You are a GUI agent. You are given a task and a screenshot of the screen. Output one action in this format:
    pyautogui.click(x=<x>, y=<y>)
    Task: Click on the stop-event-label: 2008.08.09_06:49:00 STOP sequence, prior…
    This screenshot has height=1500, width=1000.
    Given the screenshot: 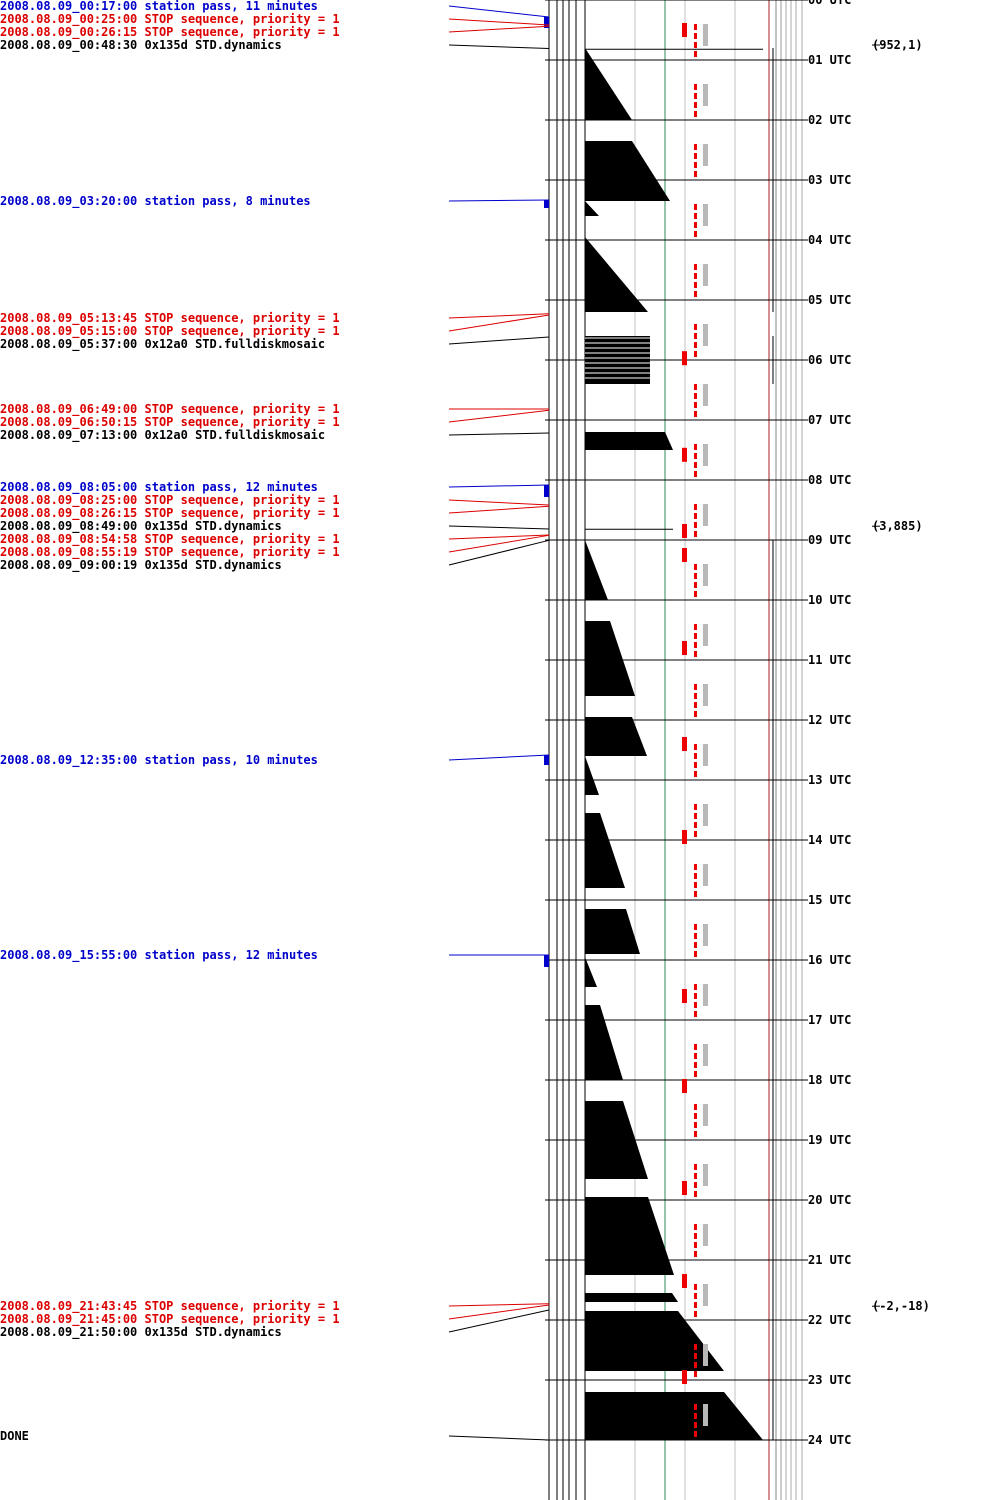 What is the action you would take?
    pyautogui.click(x=170, y=409)
    